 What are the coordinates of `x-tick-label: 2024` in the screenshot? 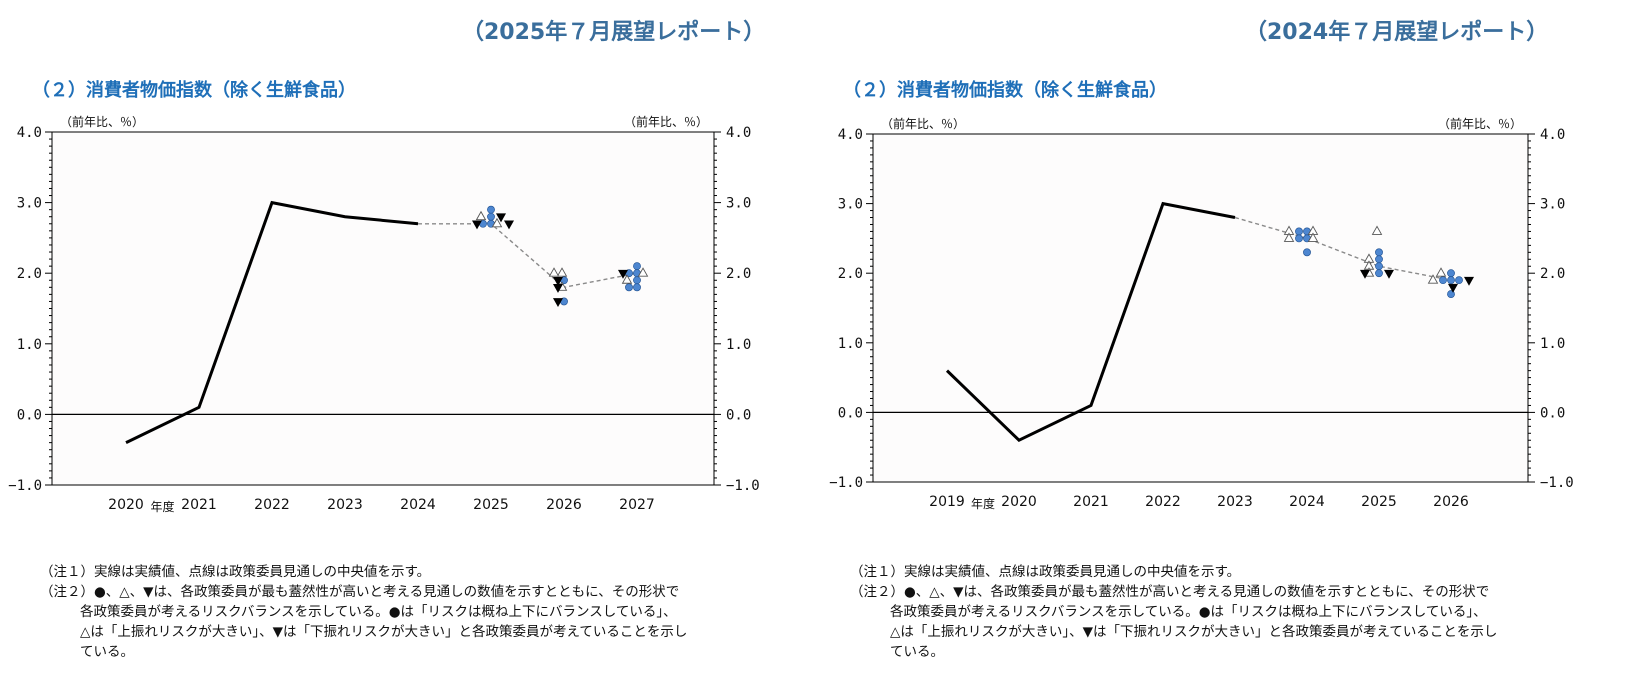 It's located at (1307, 502).